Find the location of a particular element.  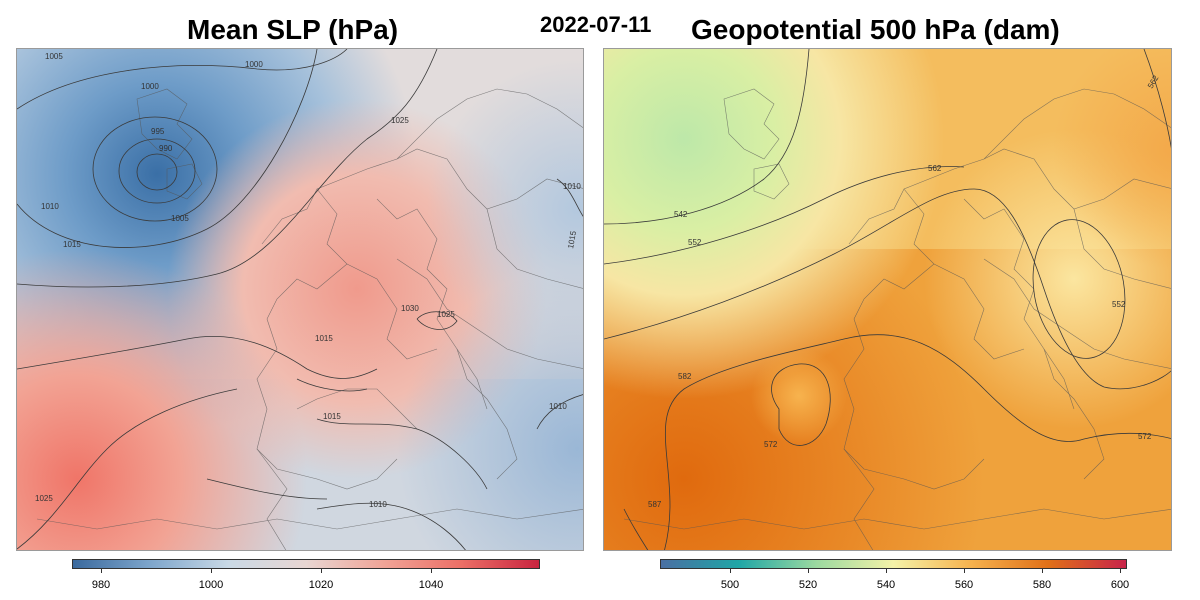

slp-label-1015-w: 1015 is located at coordinates (72, 244).